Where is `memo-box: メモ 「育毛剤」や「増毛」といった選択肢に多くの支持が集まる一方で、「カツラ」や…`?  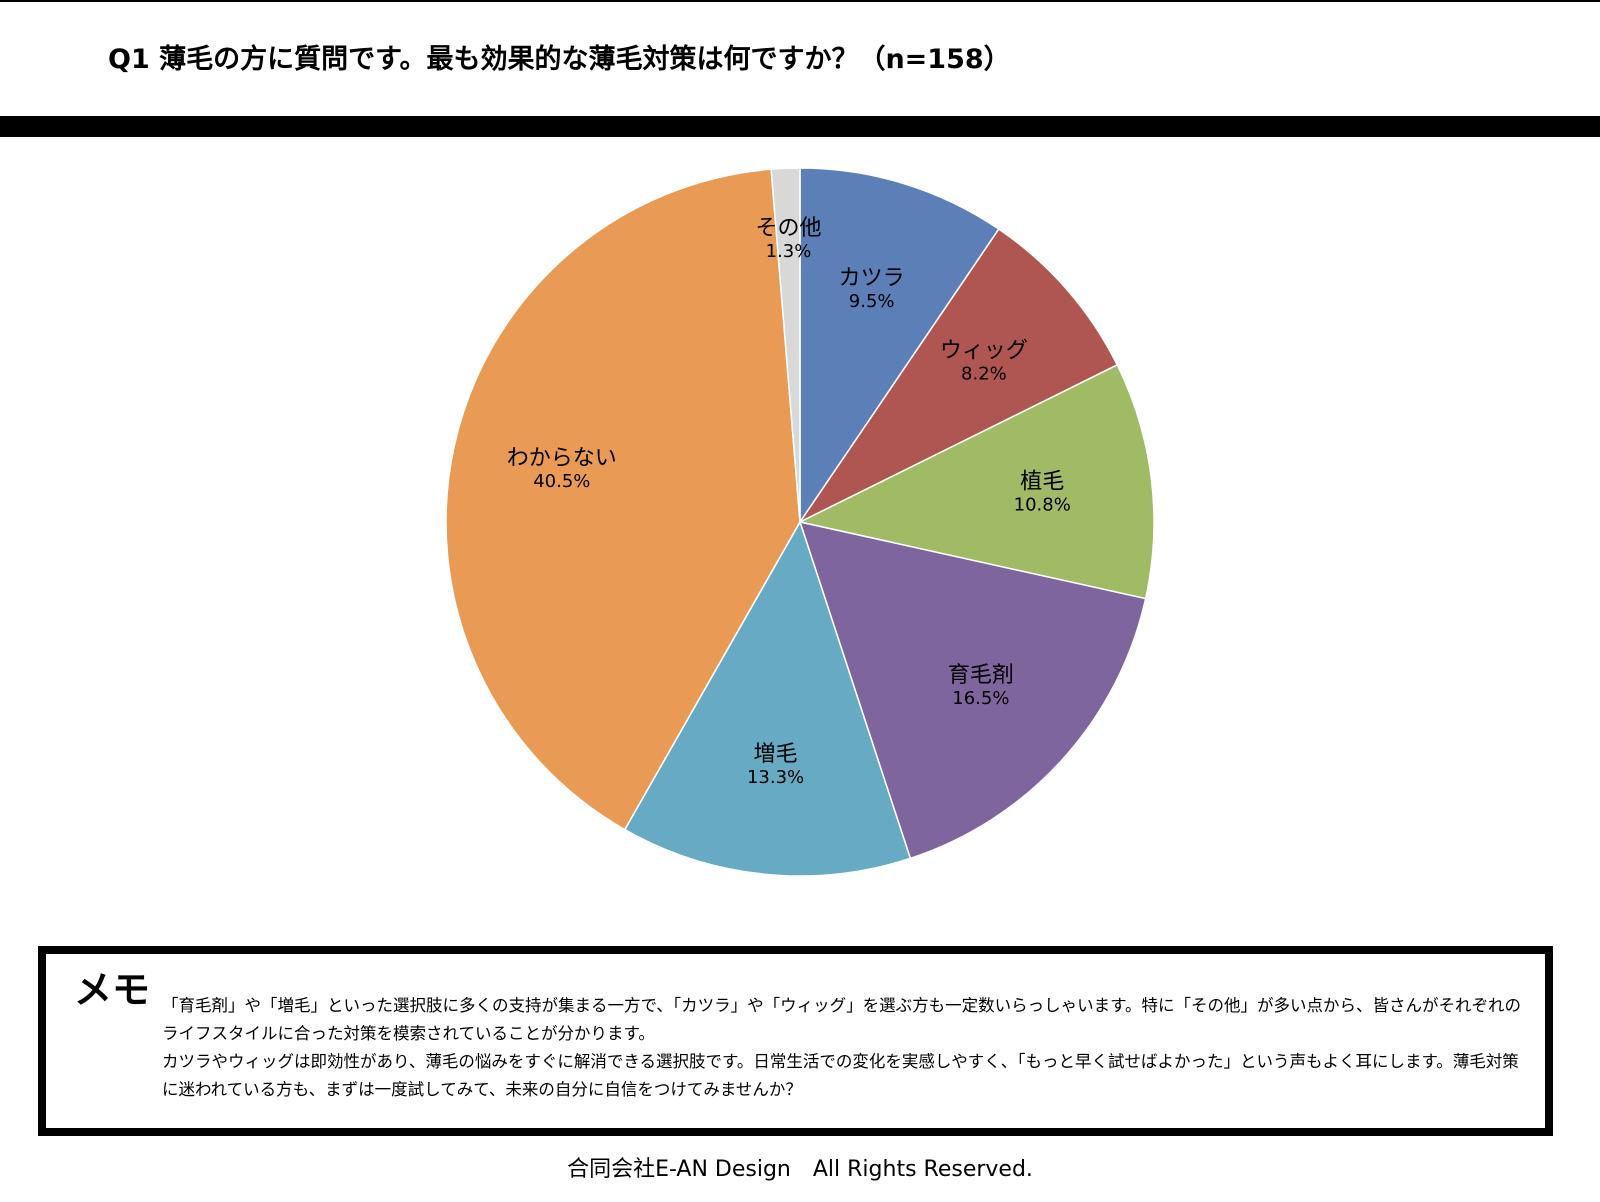
memo-box: メモ 「育毛剤」や「増毛」といった選択肢に多くの支持が集まる一方で、「カツラ」や… is located at coordinates (795, 1041).